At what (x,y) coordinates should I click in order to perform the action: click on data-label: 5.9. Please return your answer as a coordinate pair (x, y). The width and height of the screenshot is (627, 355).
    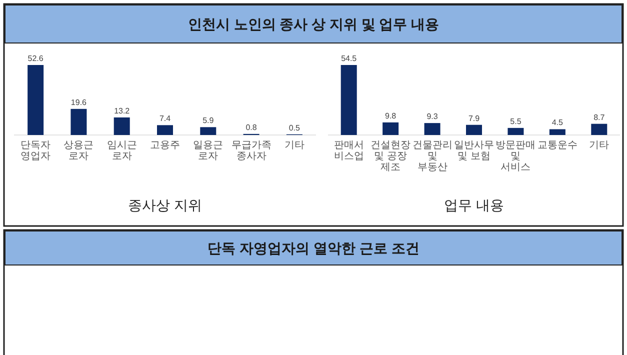
    Looking at the image, I should click on (208, 121).